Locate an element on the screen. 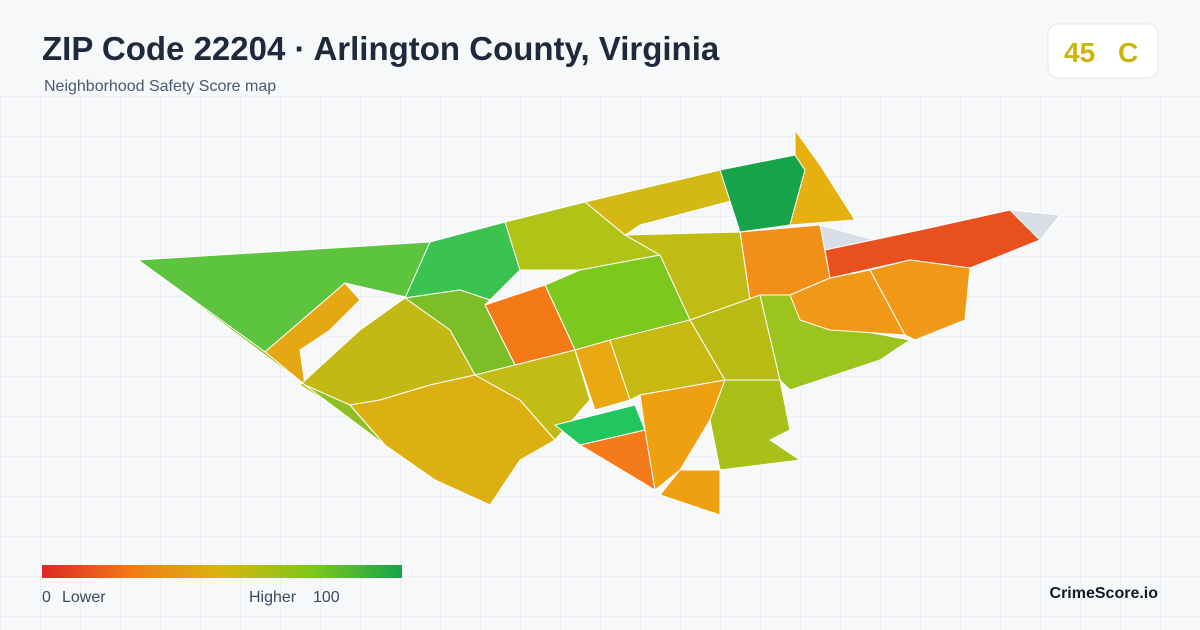 Image resolution: width=1200 pixels, height=630 pixels. score-grade: C is located at coordinates (1128, 52).